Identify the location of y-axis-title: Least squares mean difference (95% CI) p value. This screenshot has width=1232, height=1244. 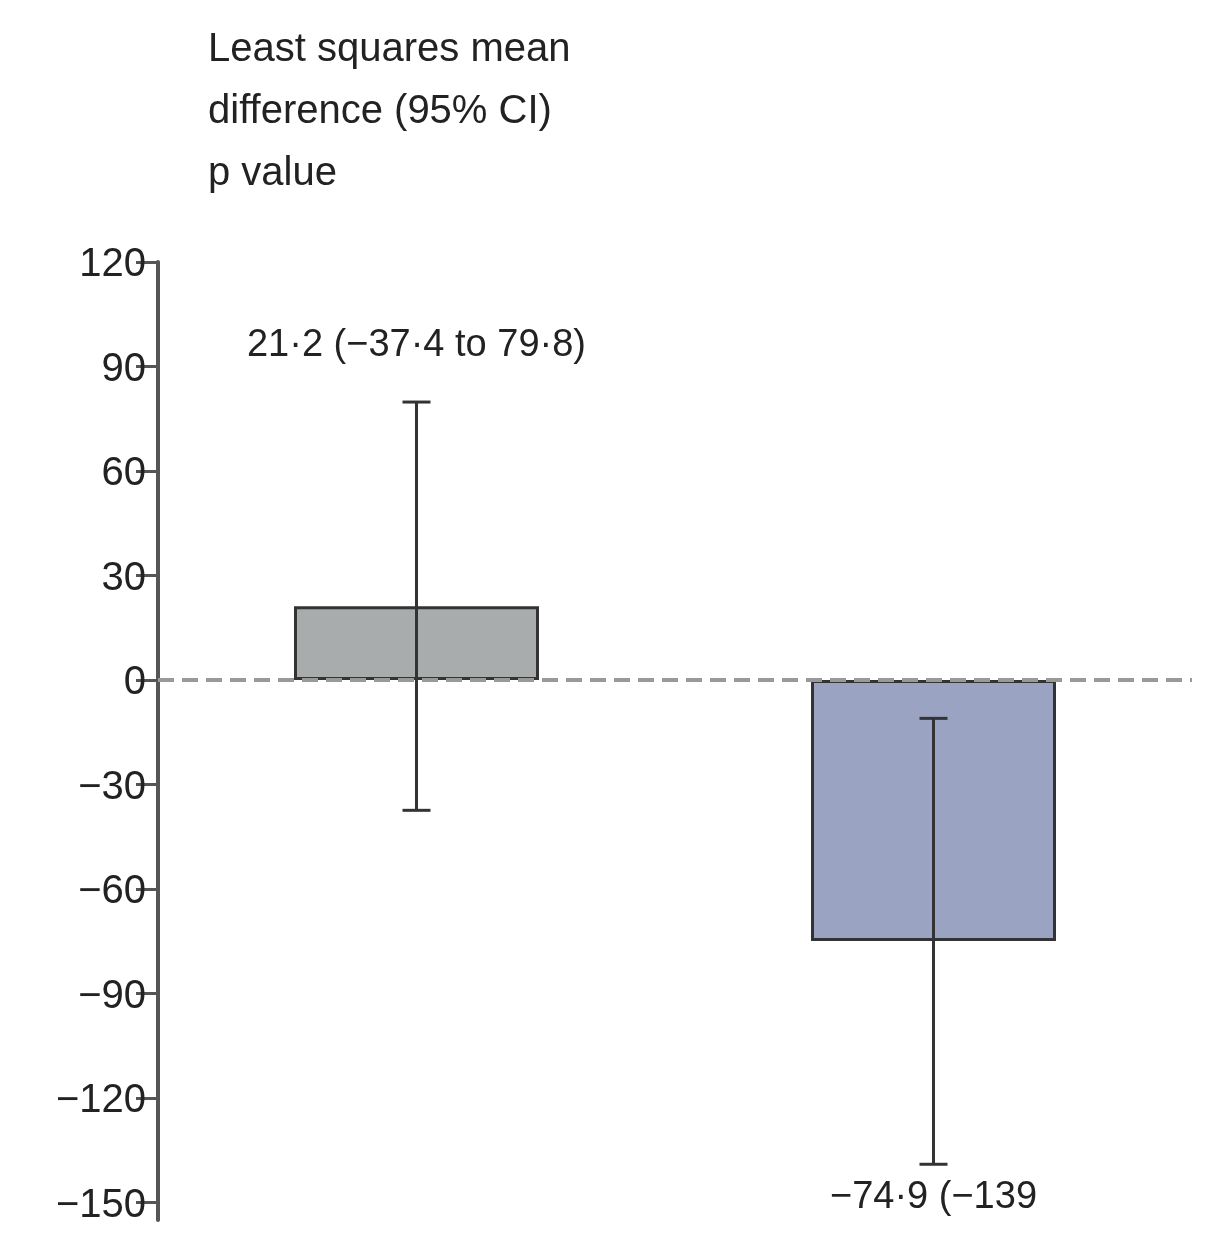
(389, 109).